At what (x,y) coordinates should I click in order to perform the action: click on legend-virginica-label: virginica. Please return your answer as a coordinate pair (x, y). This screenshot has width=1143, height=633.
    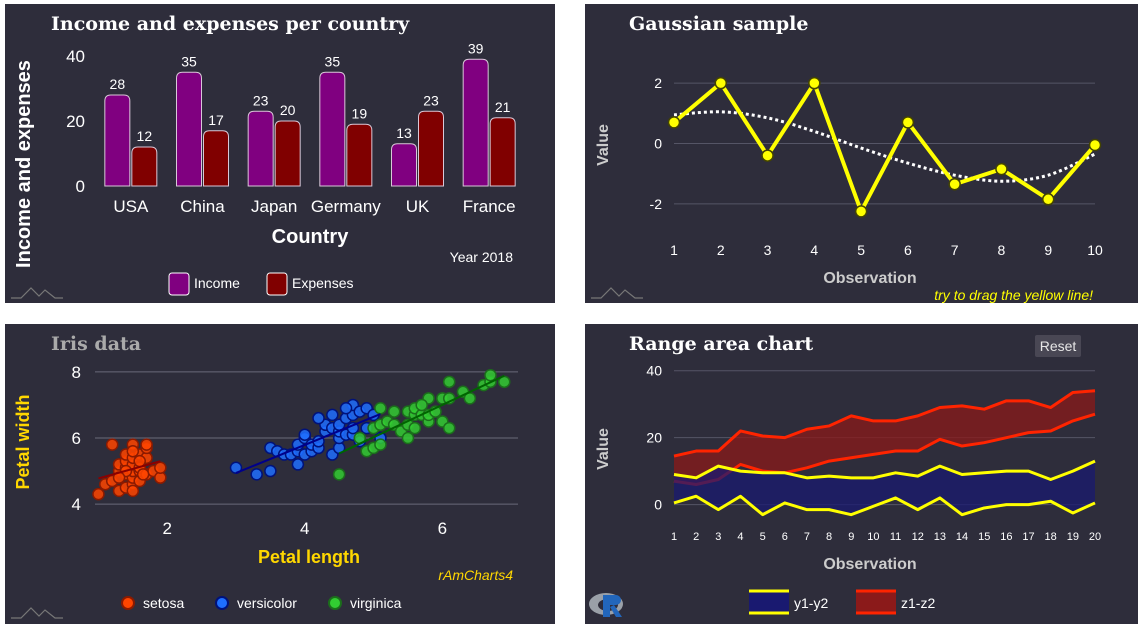
    Looking at the image, I should click on (376, 603).